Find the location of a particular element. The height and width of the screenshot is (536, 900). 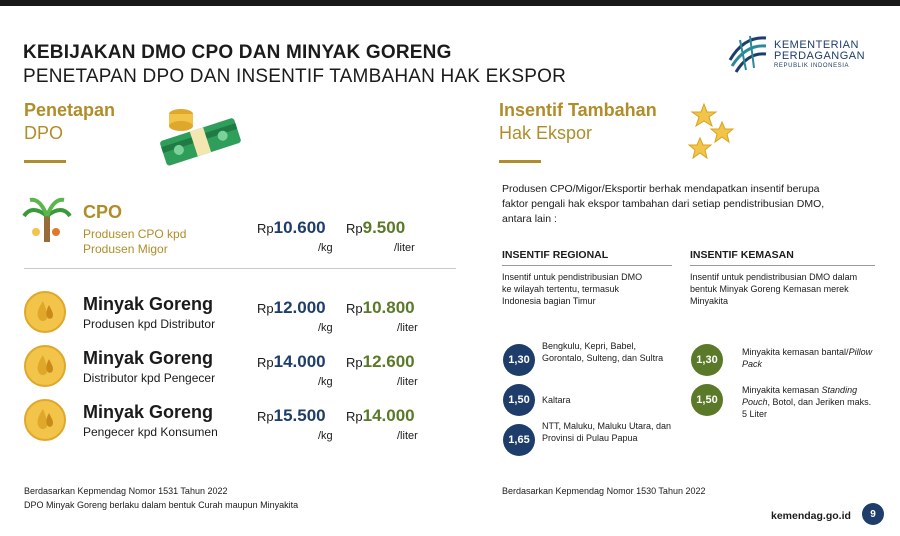

minyak-goreng-title-3: Minyak Goreng is located at coordinates (148, 412).